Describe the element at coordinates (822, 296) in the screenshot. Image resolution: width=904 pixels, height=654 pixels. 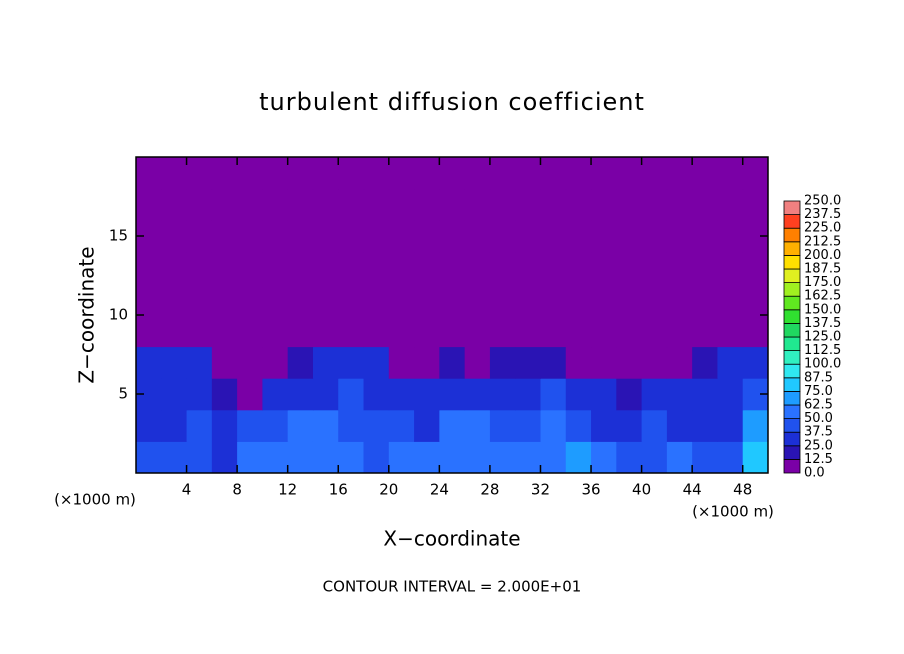
I see `colorbar-label: 162.5` at that location.